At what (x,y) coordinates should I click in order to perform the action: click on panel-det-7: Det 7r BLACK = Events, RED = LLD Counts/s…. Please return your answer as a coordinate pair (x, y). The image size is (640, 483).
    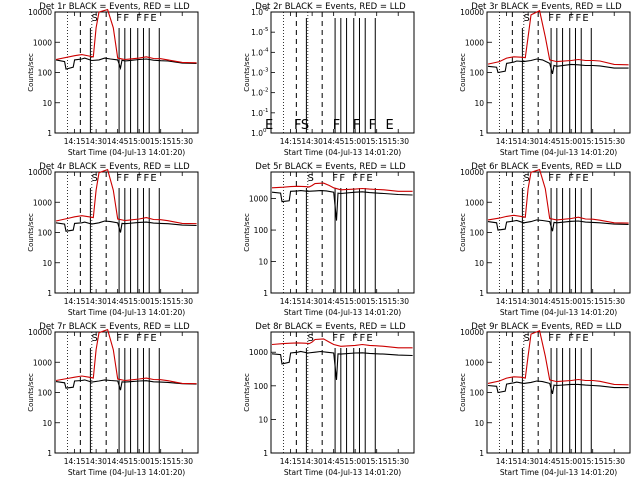
    Looking at the image, I should click on (102, 399).